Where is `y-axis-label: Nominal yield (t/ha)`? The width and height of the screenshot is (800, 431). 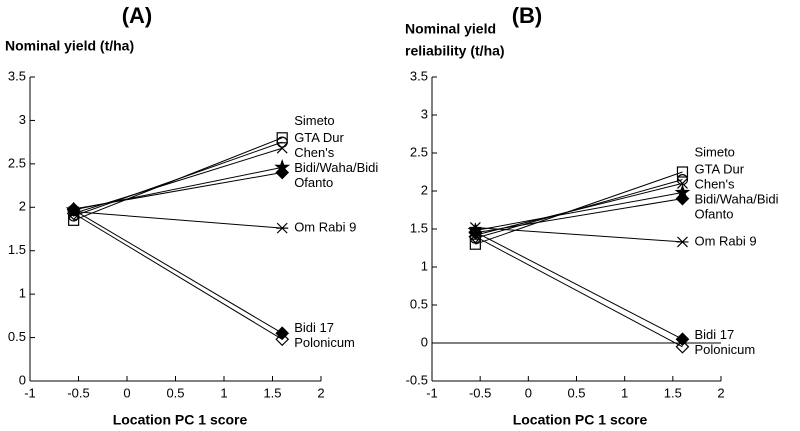 y-axis-label: Nominal yield (t/ha) is located at coordinates (69, 46).